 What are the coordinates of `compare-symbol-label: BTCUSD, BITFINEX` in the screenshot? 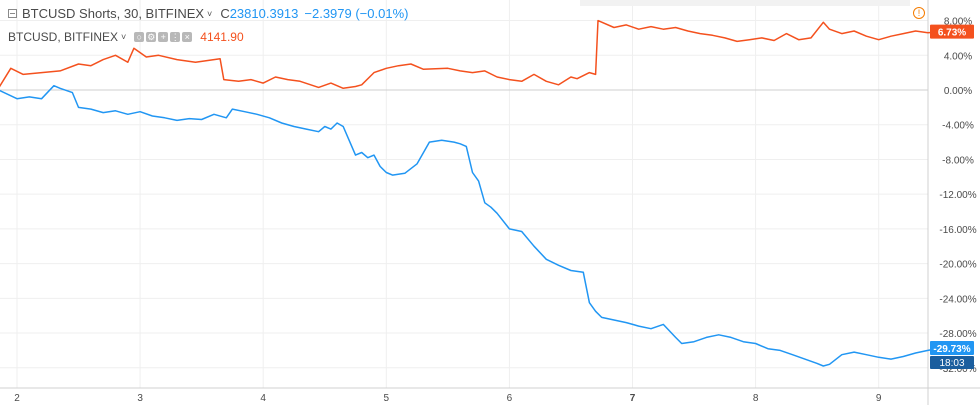 It's located at (63, 37).